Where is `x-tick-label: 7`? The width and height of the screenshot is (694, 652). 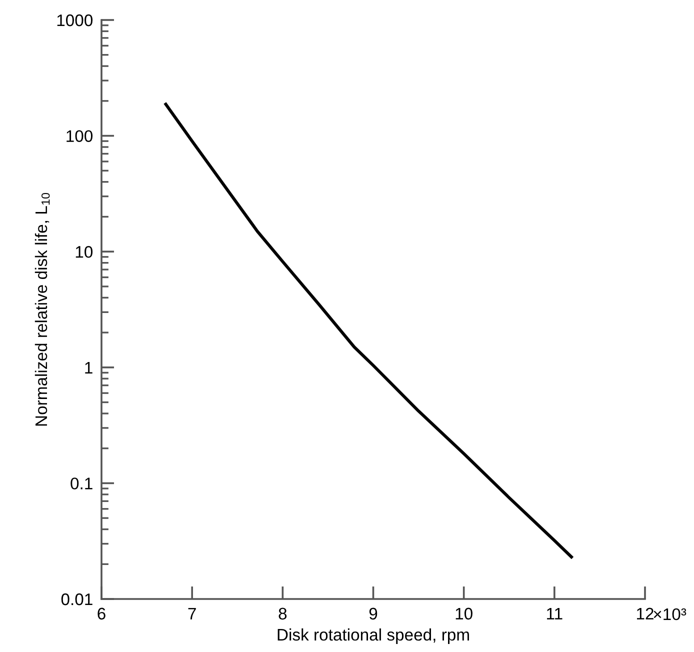 x-tick-label: 7 is located at coordinates (192, 614).